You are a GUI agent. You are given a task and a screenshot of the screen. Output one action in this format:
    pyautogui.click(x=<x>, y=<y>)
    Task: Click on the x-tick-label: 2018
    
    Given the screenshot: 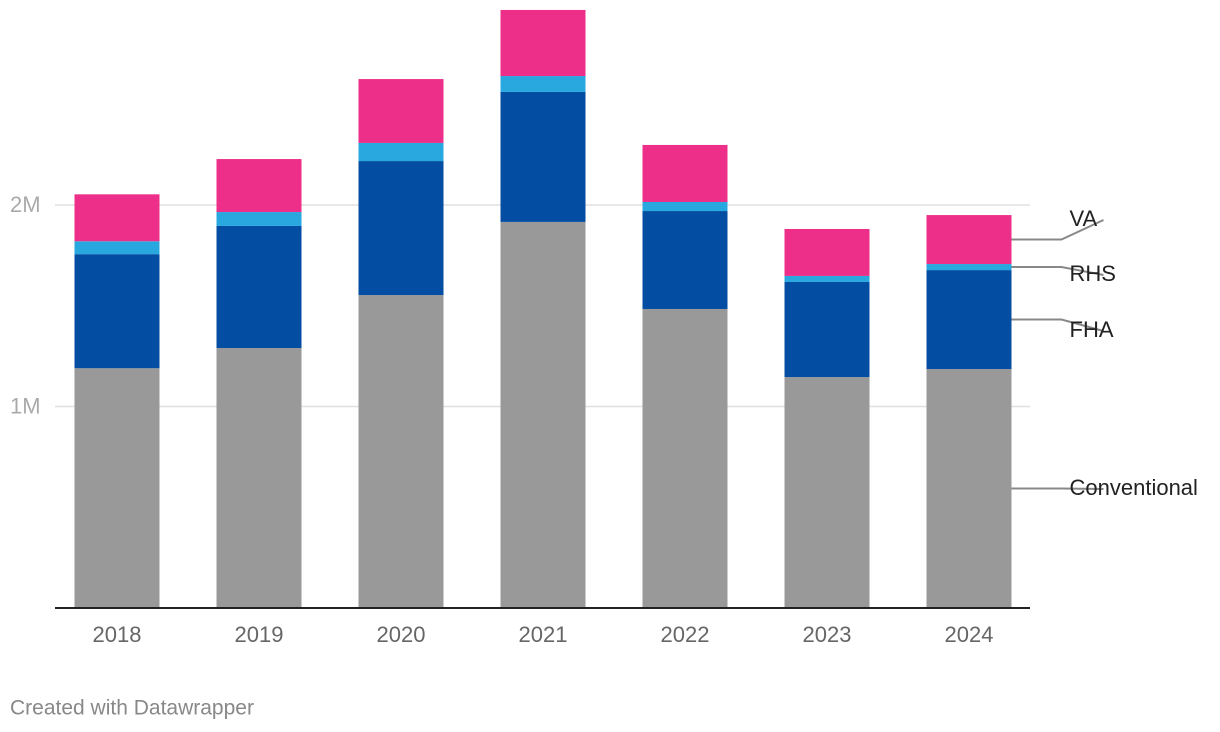 What is the action you would take?
    pyautogui.click(x=117, y=634)
    